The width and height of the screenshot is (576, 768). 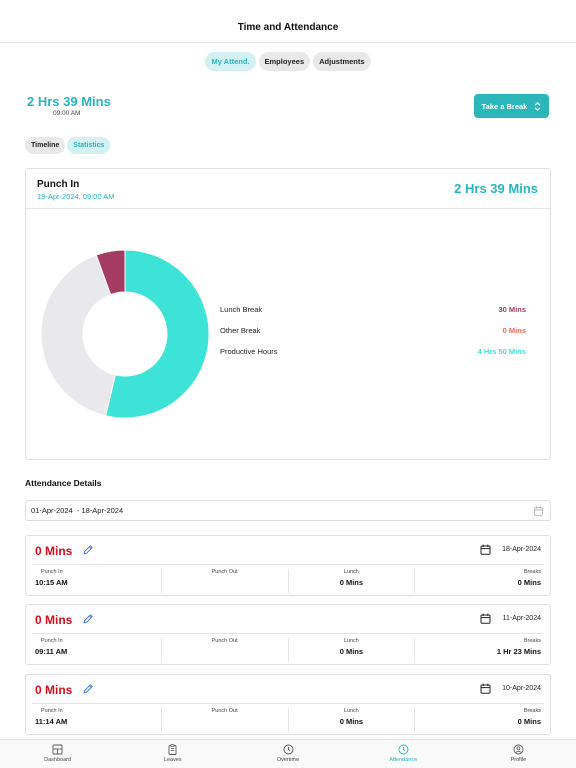 I want to click on legend-label: Lunch Break, so click(x=241, y=309).